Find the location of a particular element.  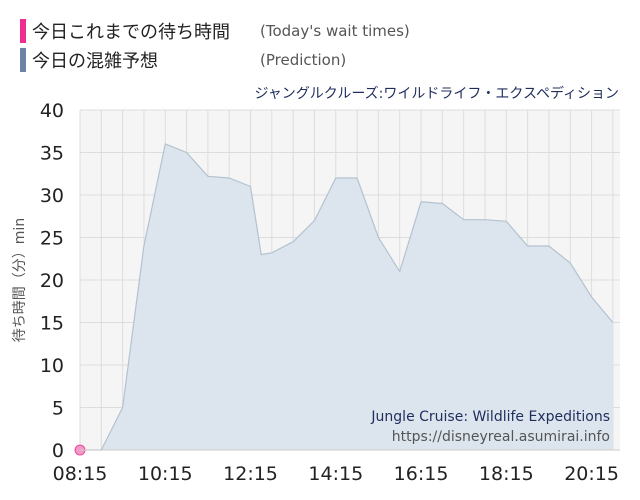

y-axis: 0 5 10 15 20 25 30 35 40 is located at coordinates (52, 281).